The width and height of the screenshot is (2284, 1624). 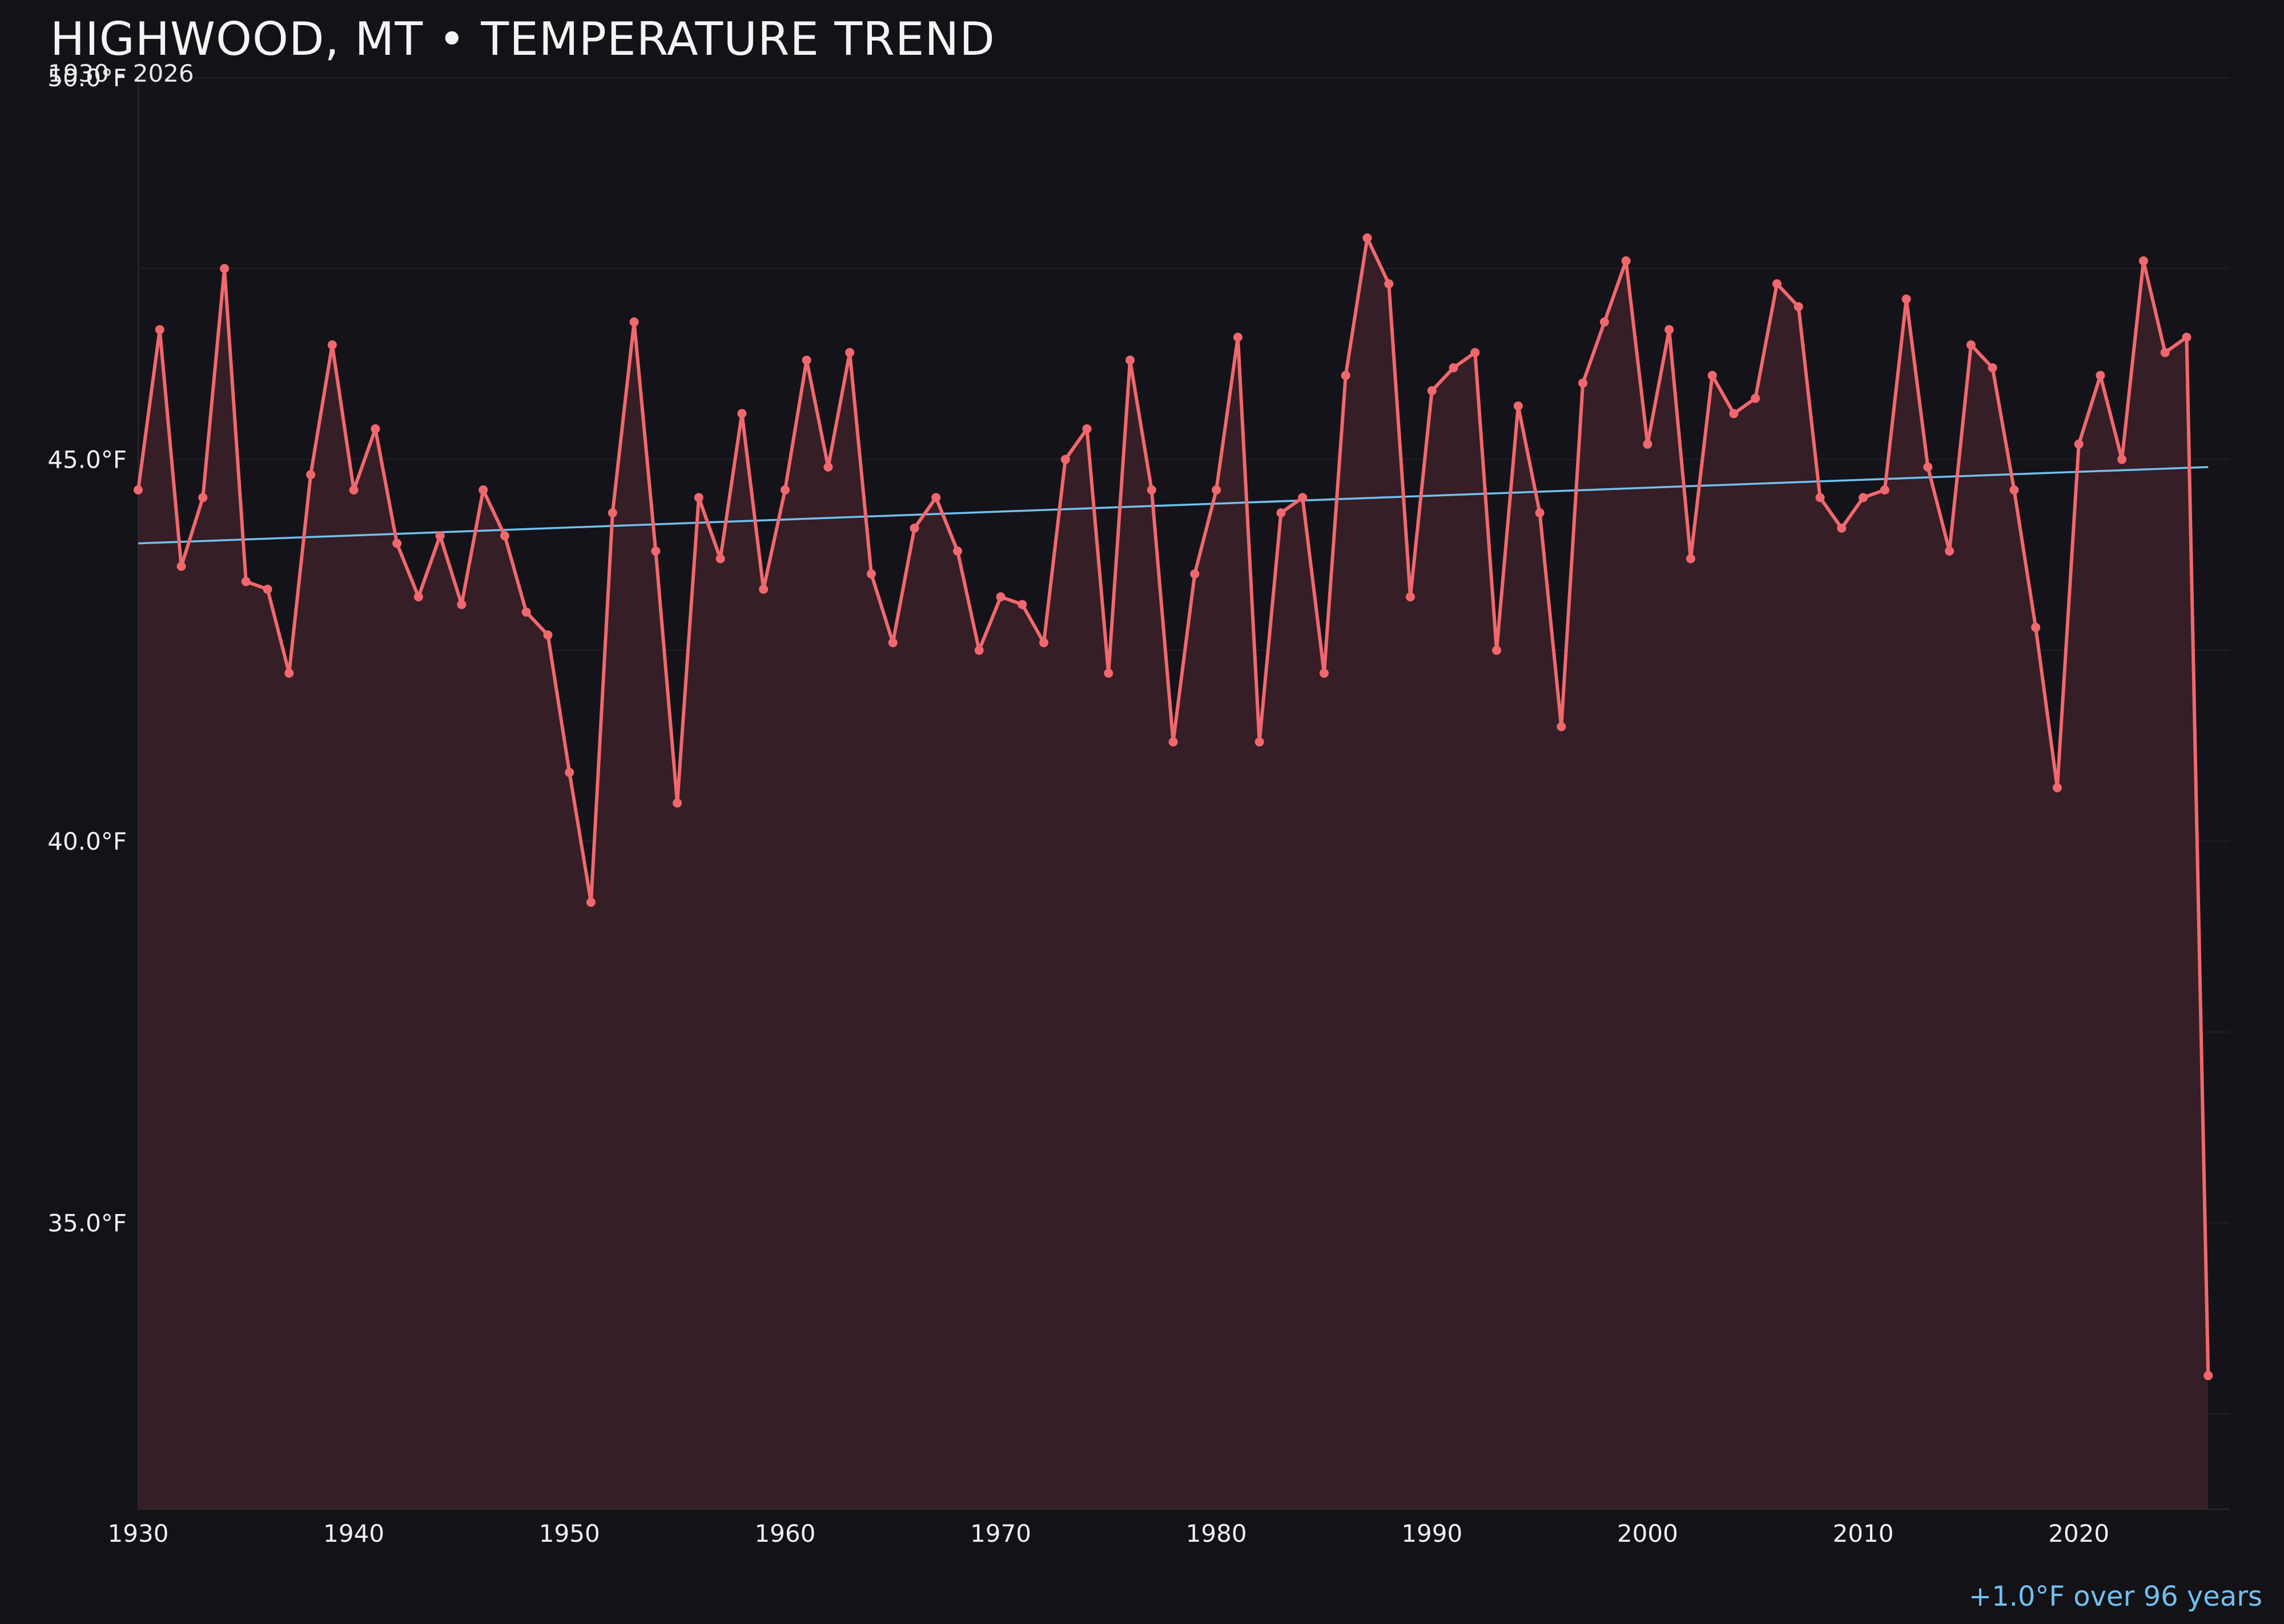 What do you see at coordinates (1863, 1533) in the screenshot?
I see `x-tick-label: 2010` at bounding box center [1863, 1533].